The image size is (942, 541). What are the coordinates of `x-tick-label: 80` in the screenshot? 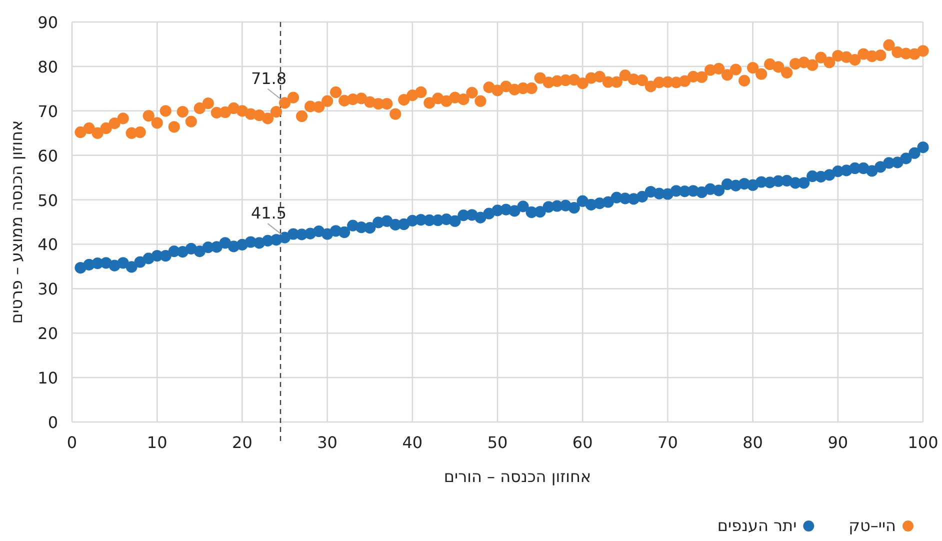 It's located at (752, 442).